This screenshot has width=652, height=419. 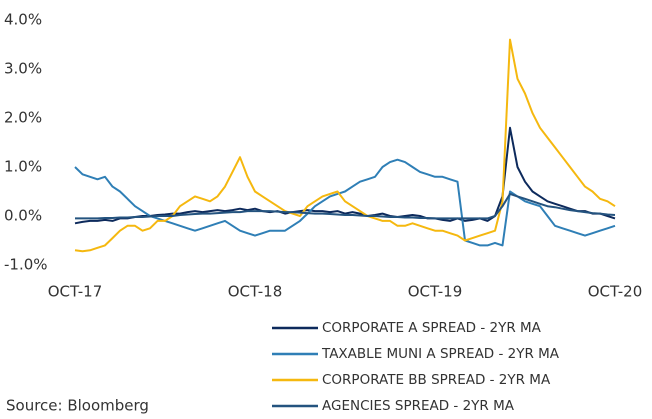 I want to click on y-tick-label: 1.0%, so click(x=23, y=167).